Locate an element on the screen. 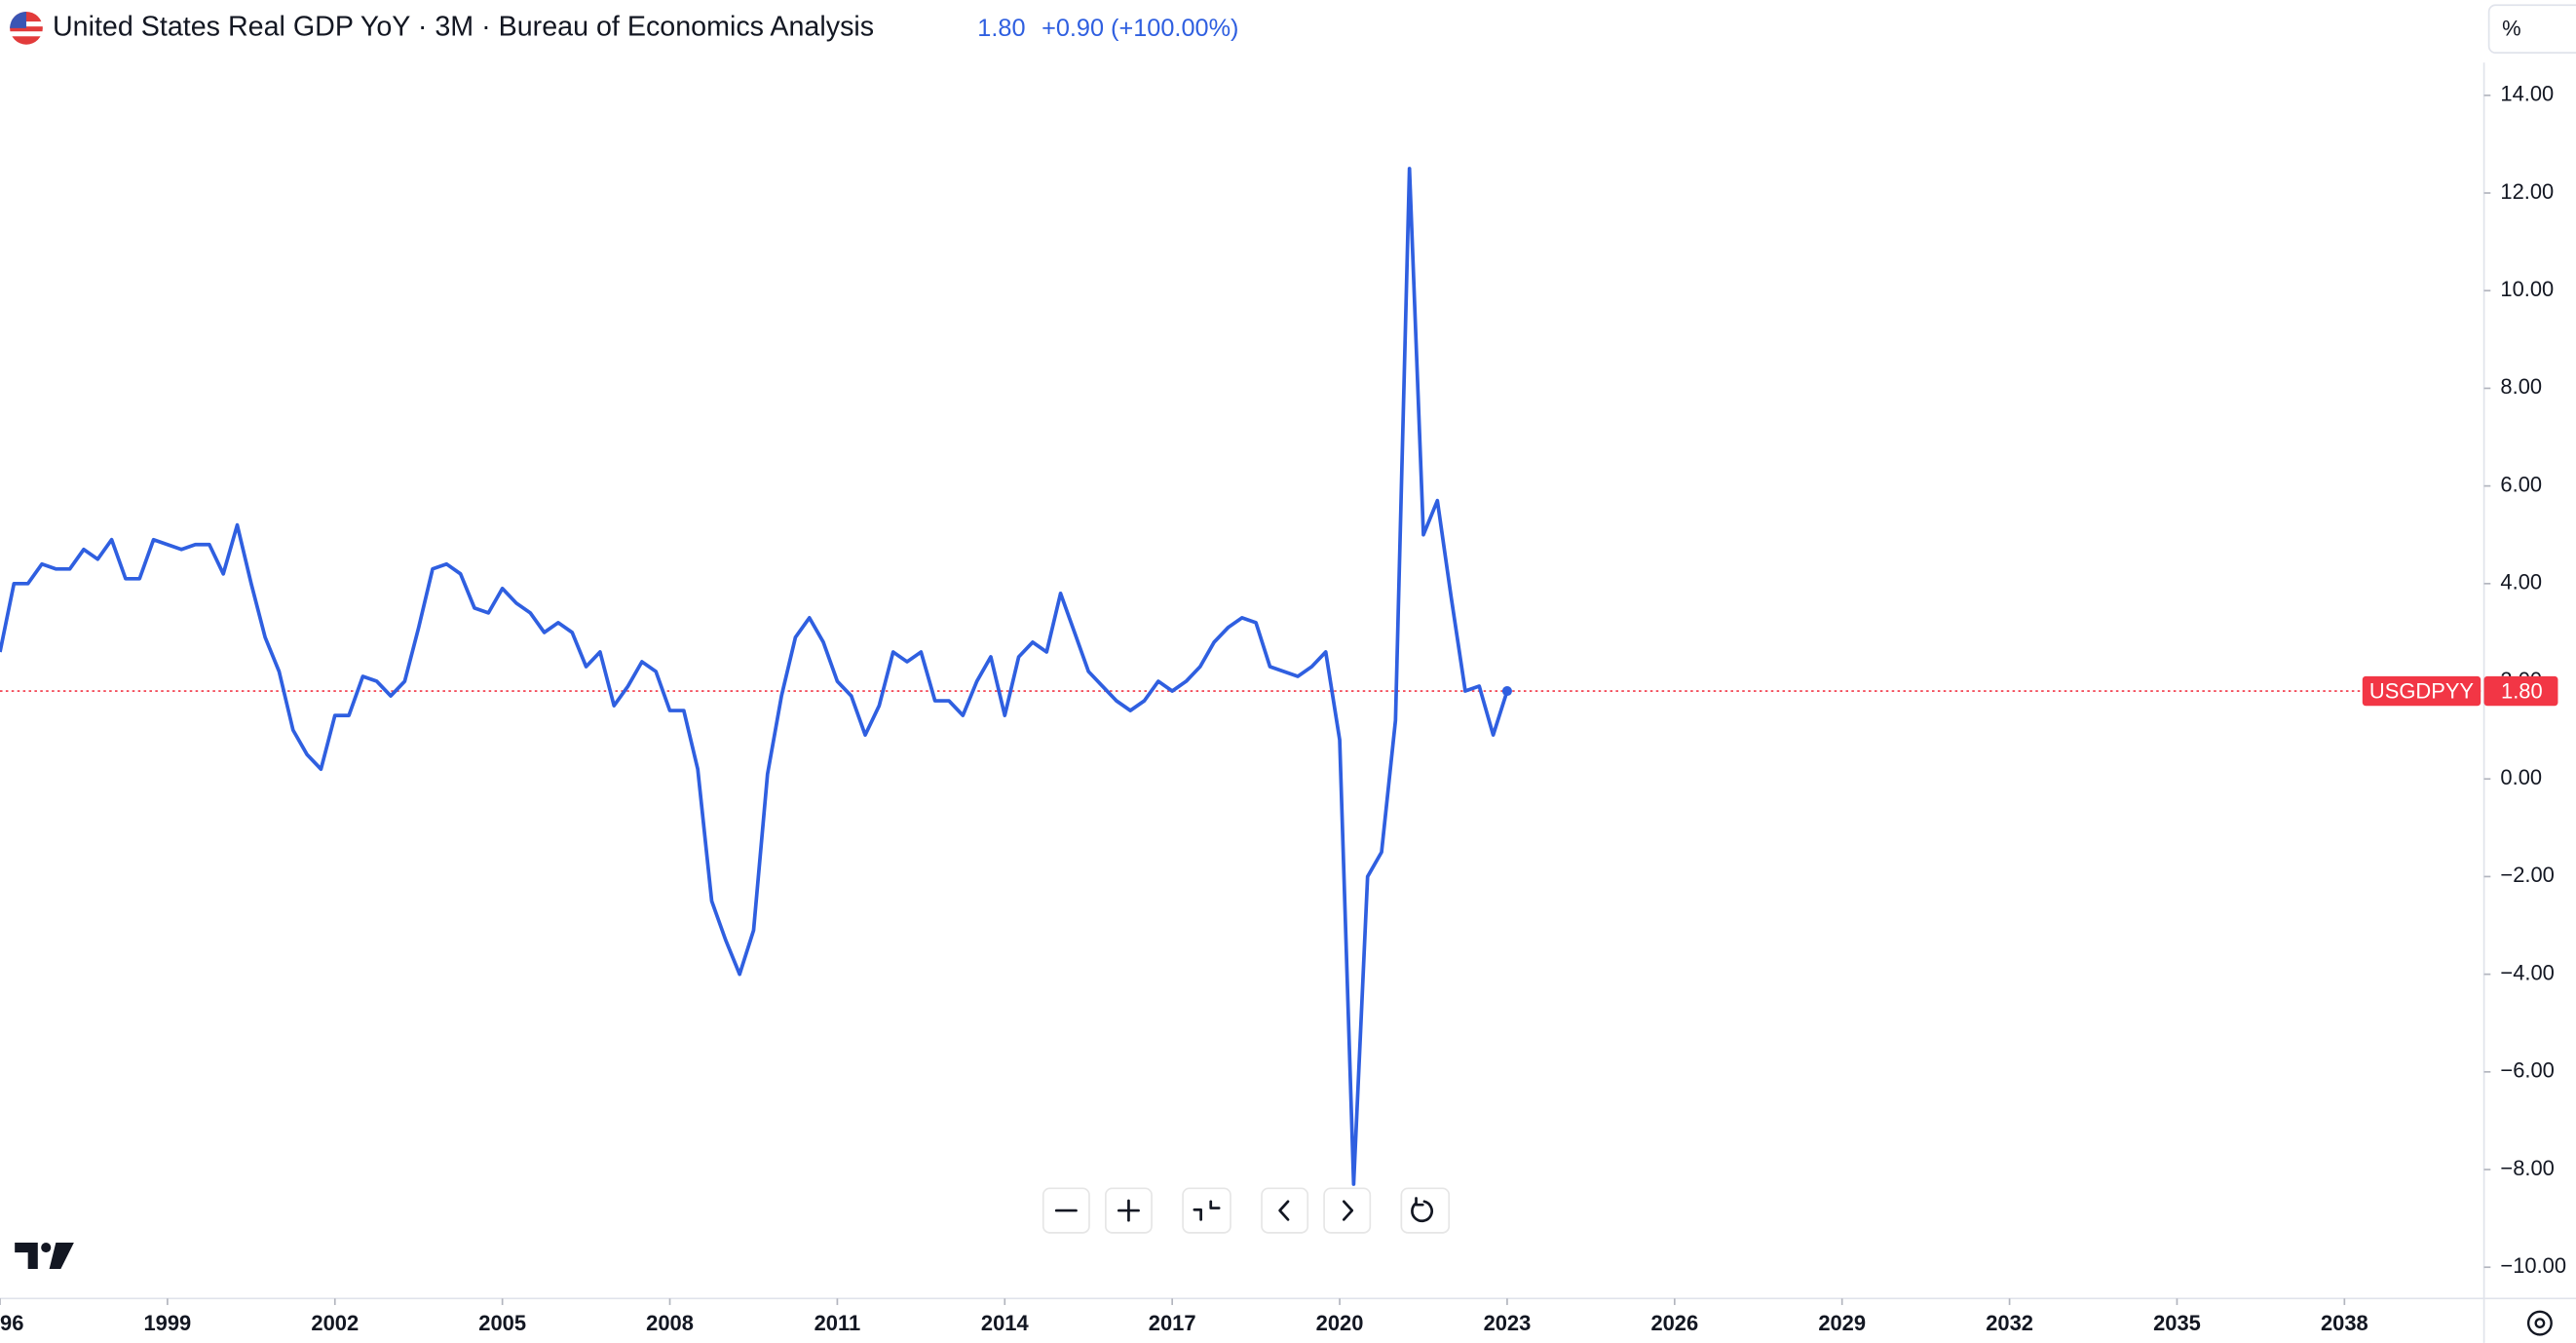 The height and width of the screenshot is (1343, 2576). x-tick-label: 2026 is located at coordinates (1674, 1323).